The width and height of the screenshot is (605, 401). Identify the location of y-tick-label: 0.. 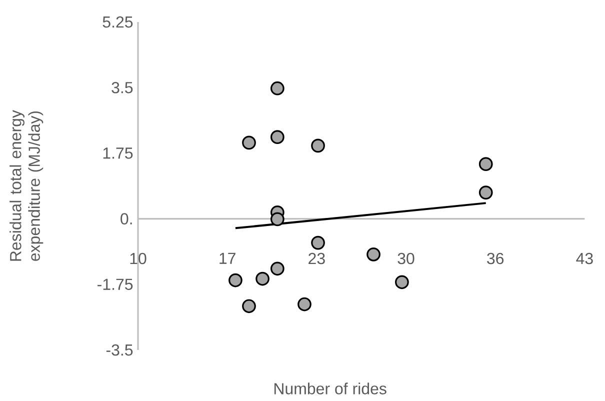
(126, 218).